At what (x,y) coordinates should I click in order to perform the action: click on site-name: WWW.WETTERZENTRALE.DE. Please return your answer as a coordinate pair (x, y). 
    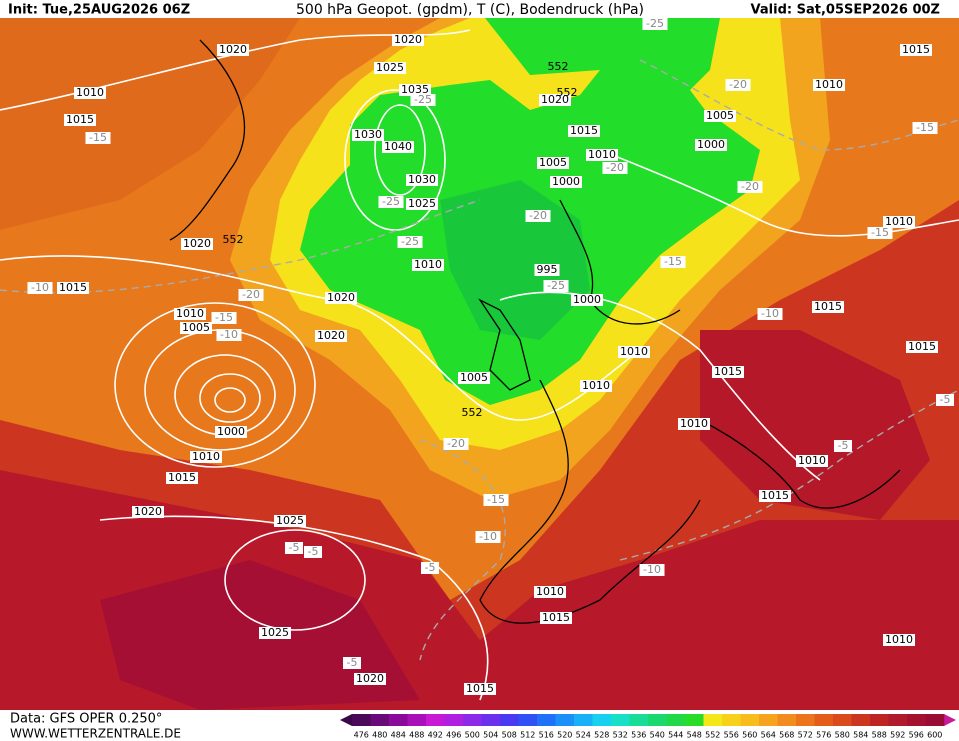
    Looking at the image, I should click on (95, 734).